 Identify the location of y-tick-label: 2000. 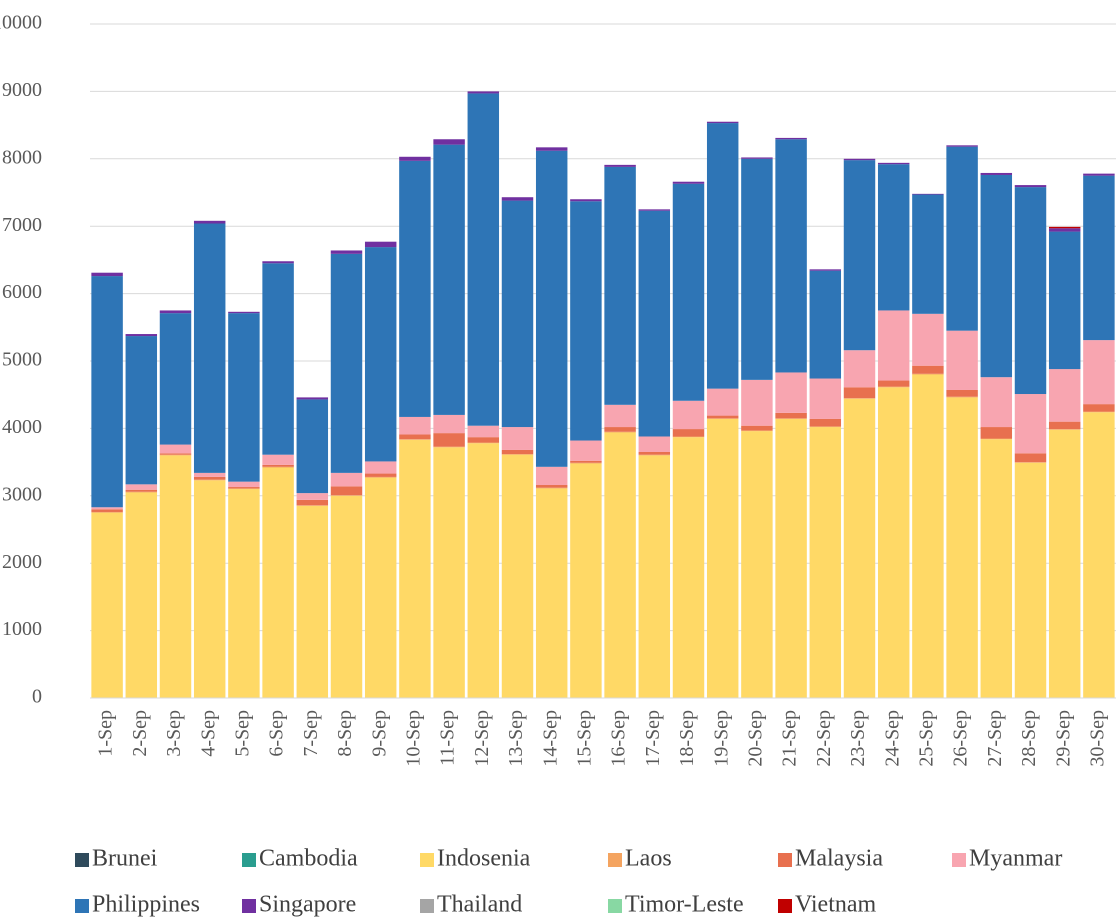
(22, 562).